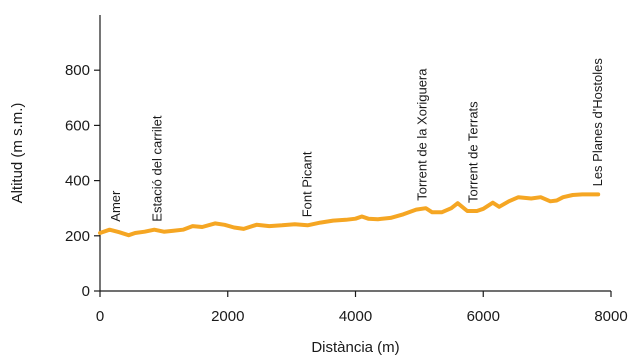 The height and width of the screenshot is (358, 635). I want to click on y-tick-label: 800, so click(77, 70).